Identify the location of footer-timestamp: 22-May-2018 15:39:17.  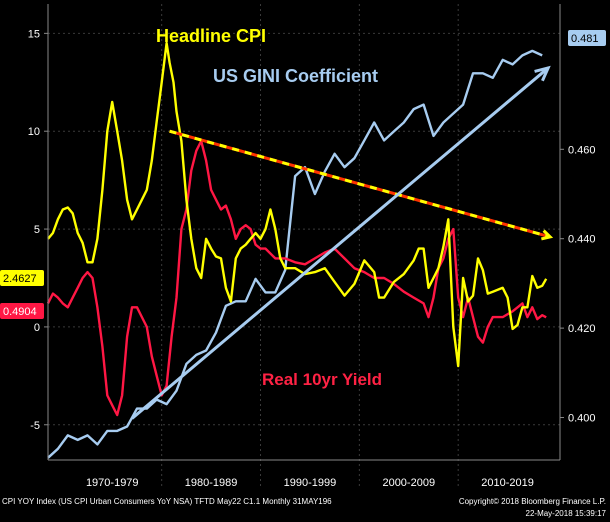
(566, 513).